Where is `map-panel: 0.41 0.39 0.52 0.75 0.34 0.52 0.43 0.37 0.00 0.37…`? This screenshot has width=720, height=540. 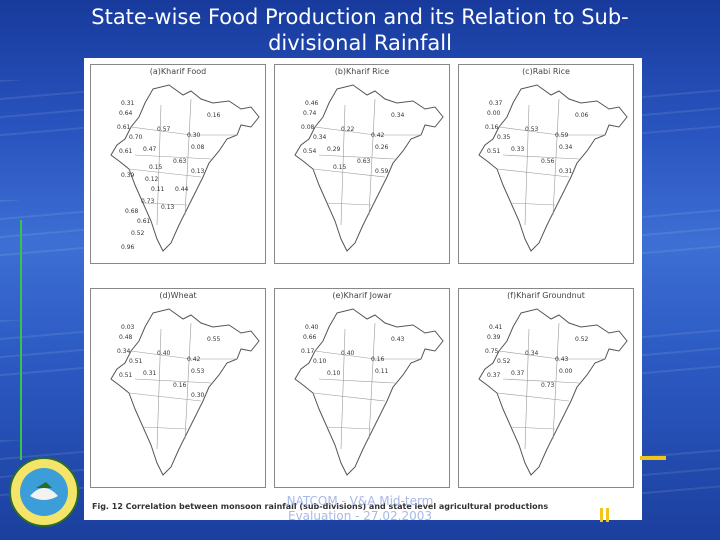 map-panel: 0.41 0.39 0.52 0.75 0.34 0.52 0.43 0.37 0.00 0.37… is located at coordinates (546, 388).